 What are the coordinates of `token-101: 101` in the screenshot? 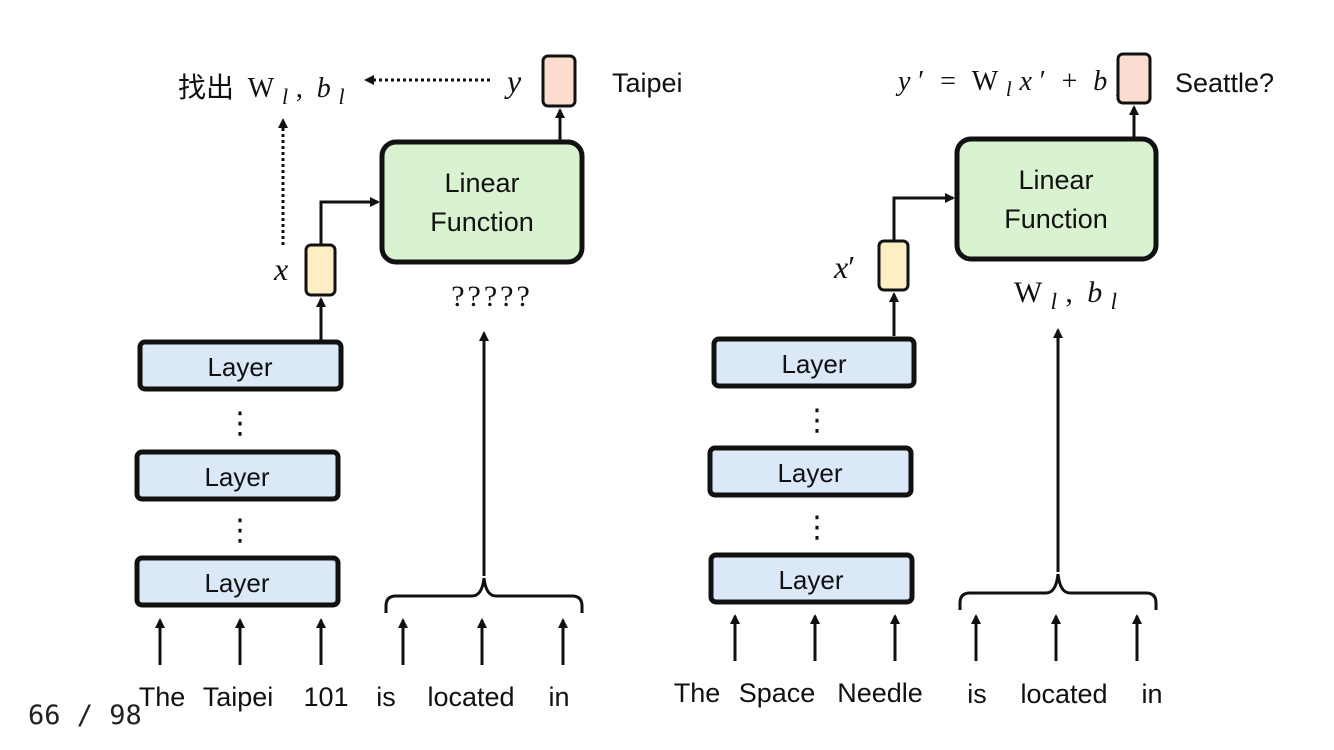 It's located at (325, 697).